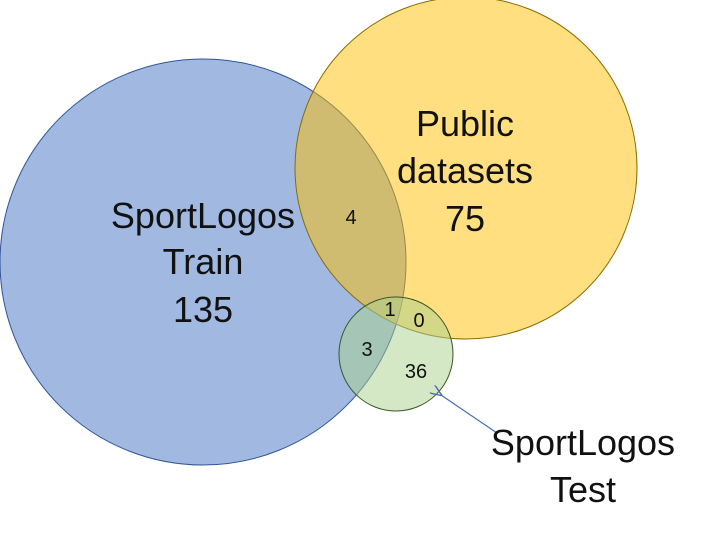  What do you see at coordinates (396, 354) in the screenshot?
I see `test-circle` at bounding box center [396, 354].